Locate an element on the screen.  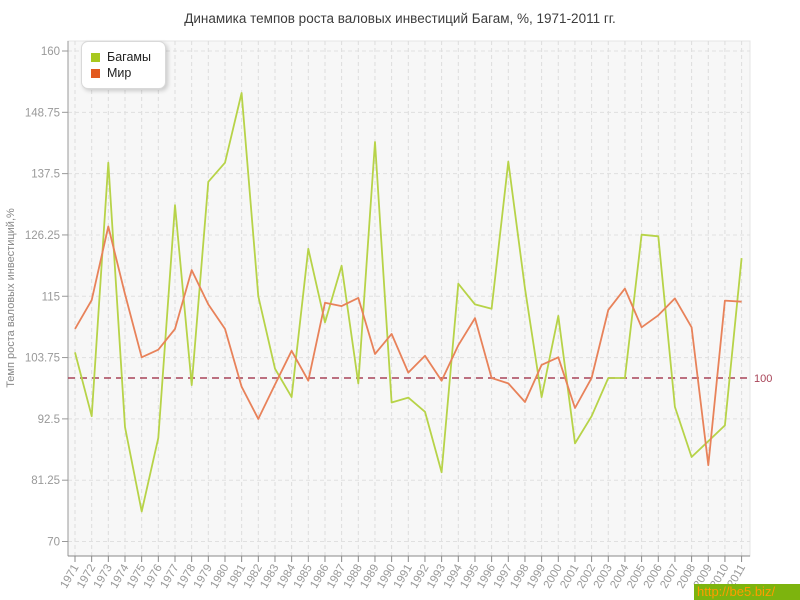
y-tick-label: 103.75 is located at coordinates (42, 359).